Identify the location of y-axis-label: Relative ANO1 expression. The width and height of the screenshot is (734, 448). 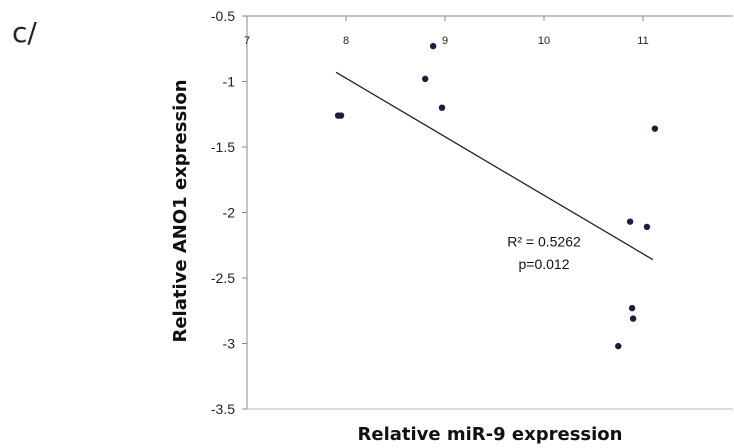
(180, 210).